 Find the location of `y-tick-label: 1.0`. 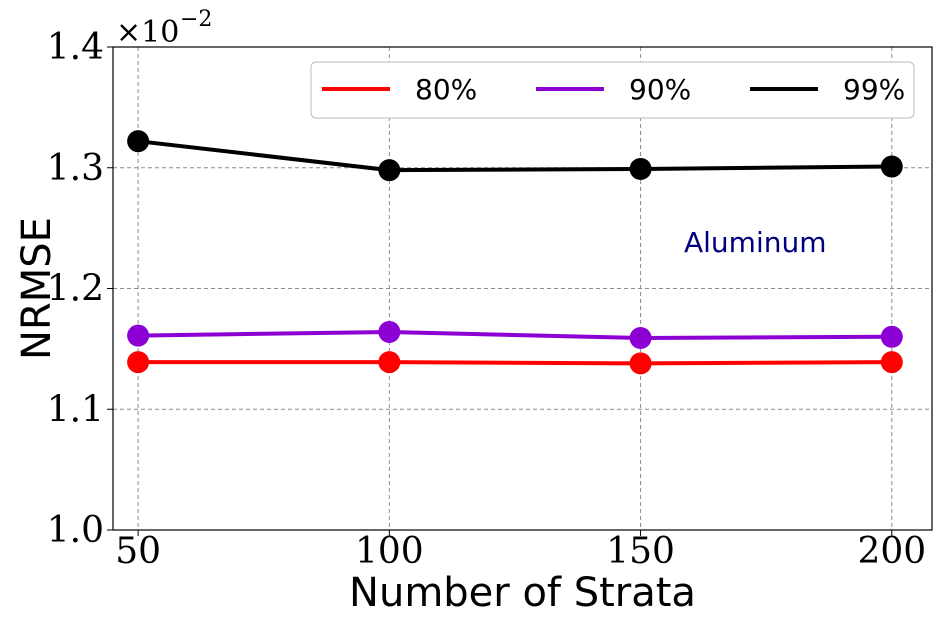

y-tick-label: 1.0 is located at coordinates (75, 530).